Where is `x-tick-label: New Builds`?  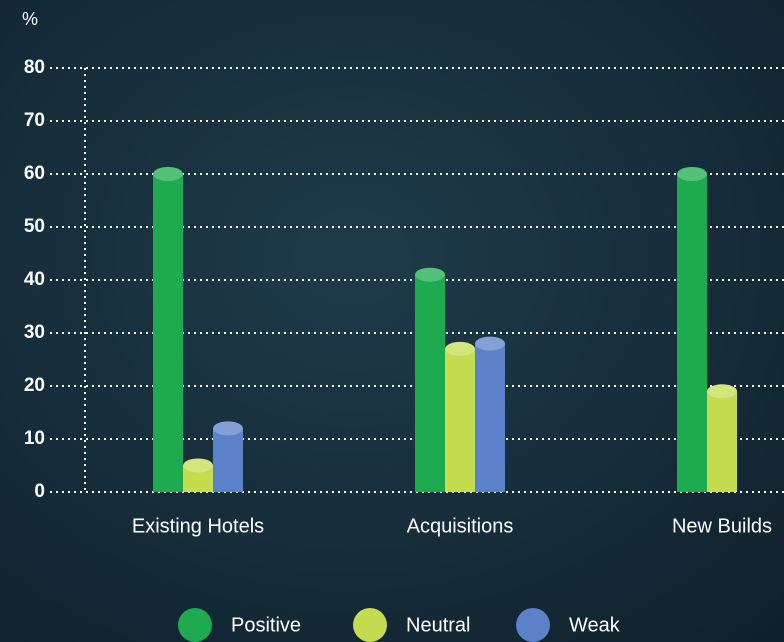 x-tick-label: New Builds is located at coordinates (722, 526).